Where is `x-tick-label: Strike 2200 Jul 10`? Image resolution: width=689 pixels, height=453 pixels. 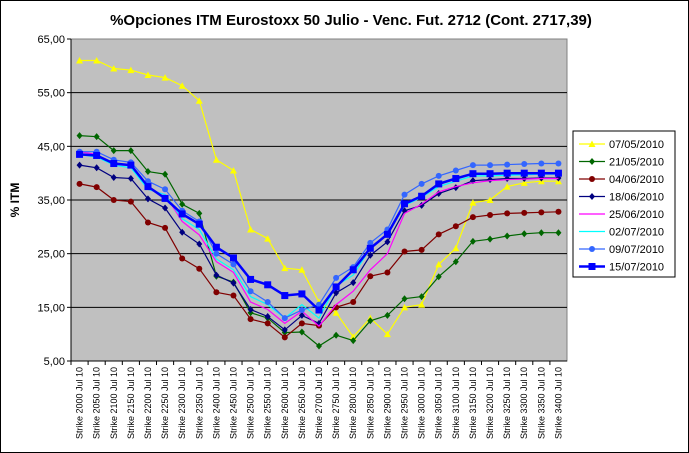 x-tick-label: Strike 2200 Jul 10 is located at coordinates (148, 403).